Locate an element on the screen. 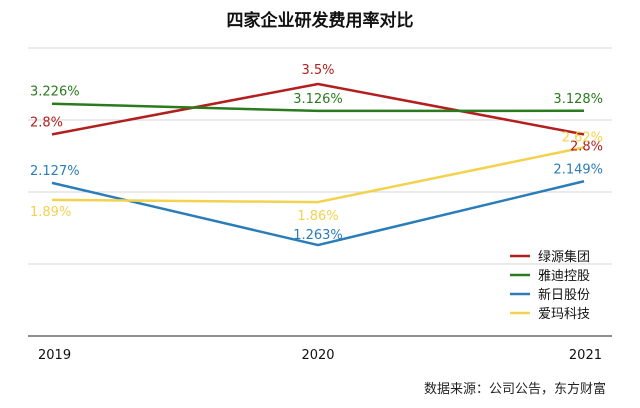  legend-label: 爱玛科技 is located at coordinates (564, 314).